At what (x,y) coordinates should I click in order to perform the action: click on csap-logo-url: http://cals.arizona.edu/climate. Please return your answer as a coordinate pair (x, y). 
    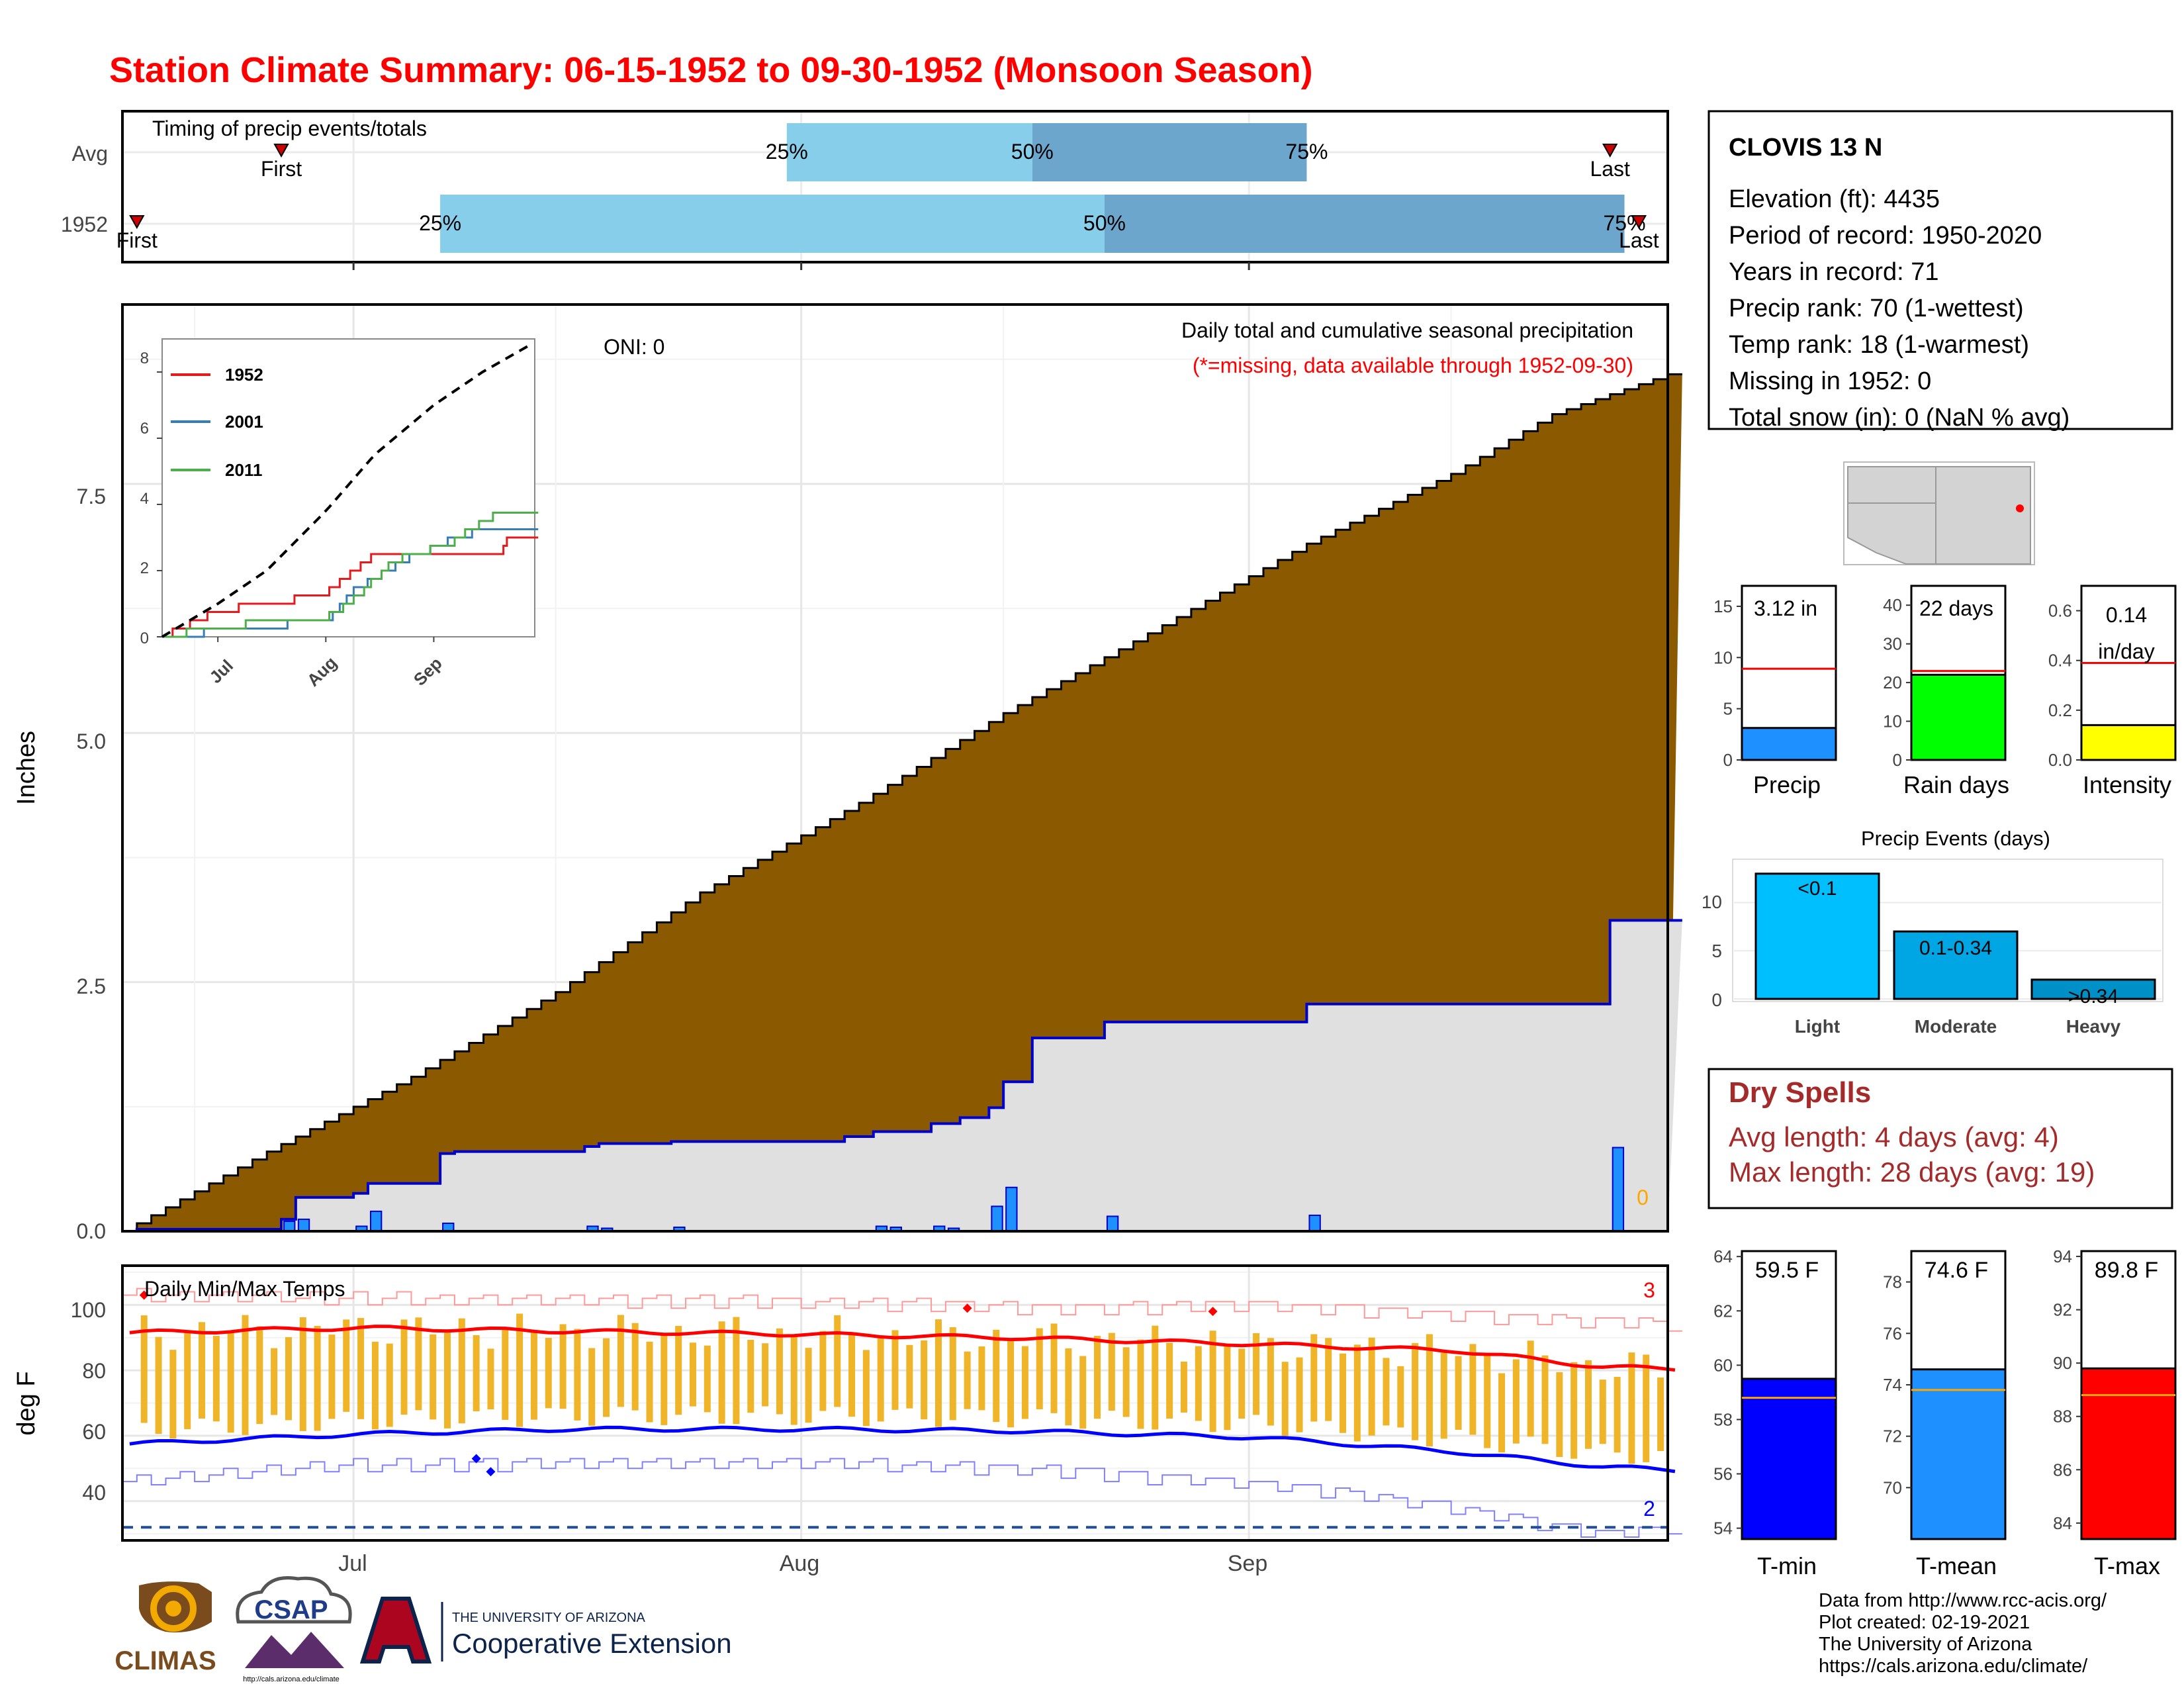
    Looking at the image, I should click on (291, 1679).